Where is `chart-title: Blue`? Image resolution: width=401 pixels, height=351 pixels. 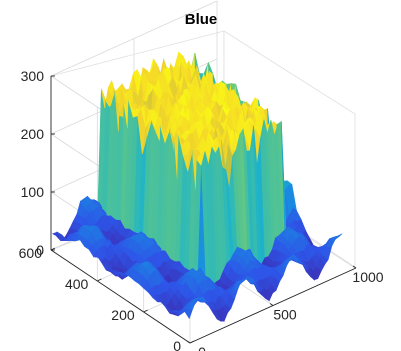 chart-title: Blue is located at coordinates (201, 19).